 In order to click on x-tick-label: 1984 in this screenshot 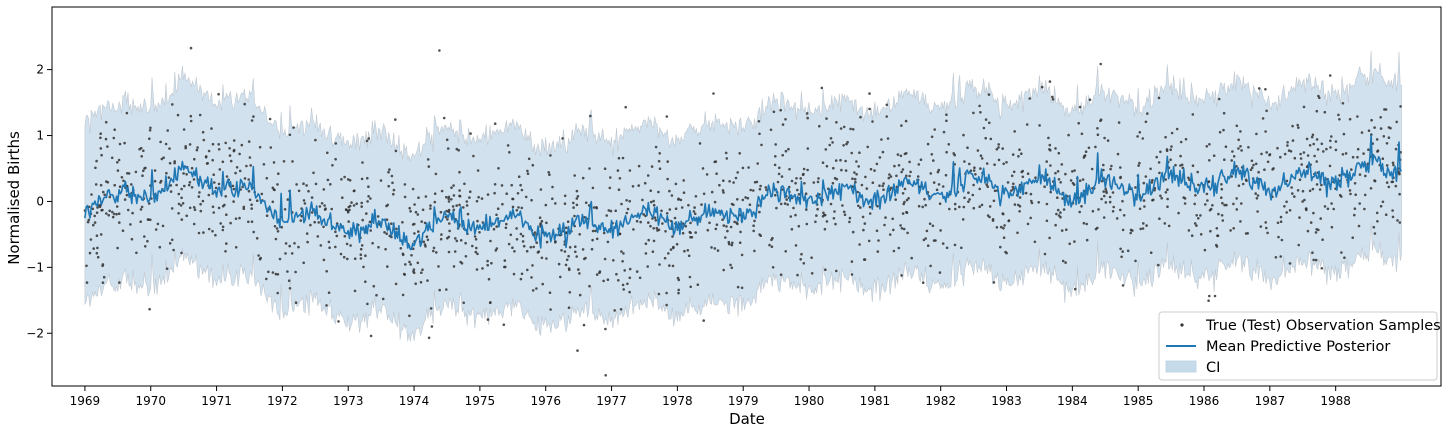, I will do `click(1072, 401)`.